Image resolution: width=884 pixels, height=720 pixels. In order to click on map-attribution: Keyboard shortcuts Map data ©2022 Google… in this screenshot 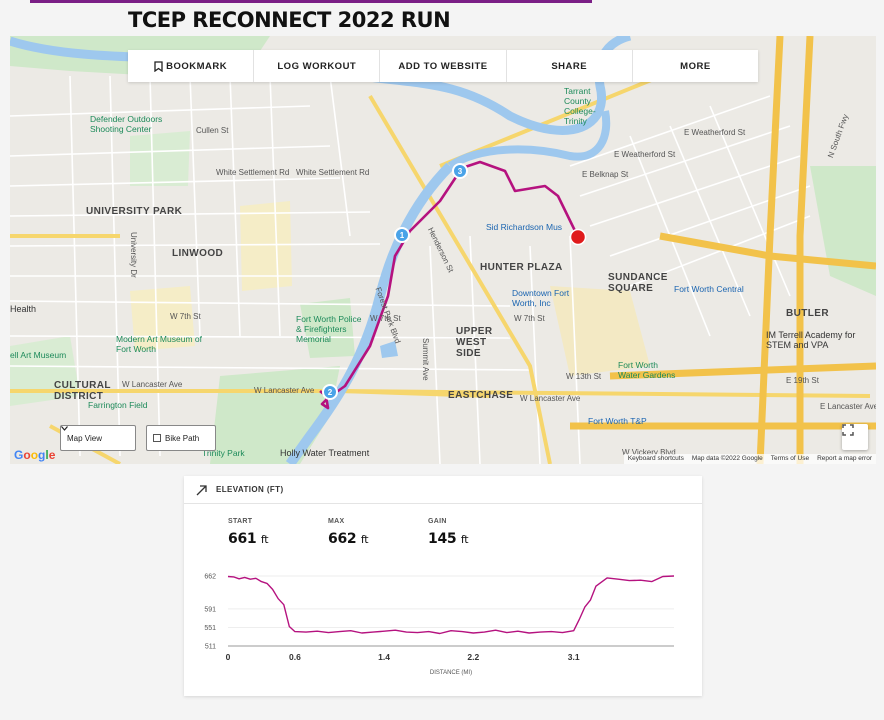, I will do `click(749, 459)`.